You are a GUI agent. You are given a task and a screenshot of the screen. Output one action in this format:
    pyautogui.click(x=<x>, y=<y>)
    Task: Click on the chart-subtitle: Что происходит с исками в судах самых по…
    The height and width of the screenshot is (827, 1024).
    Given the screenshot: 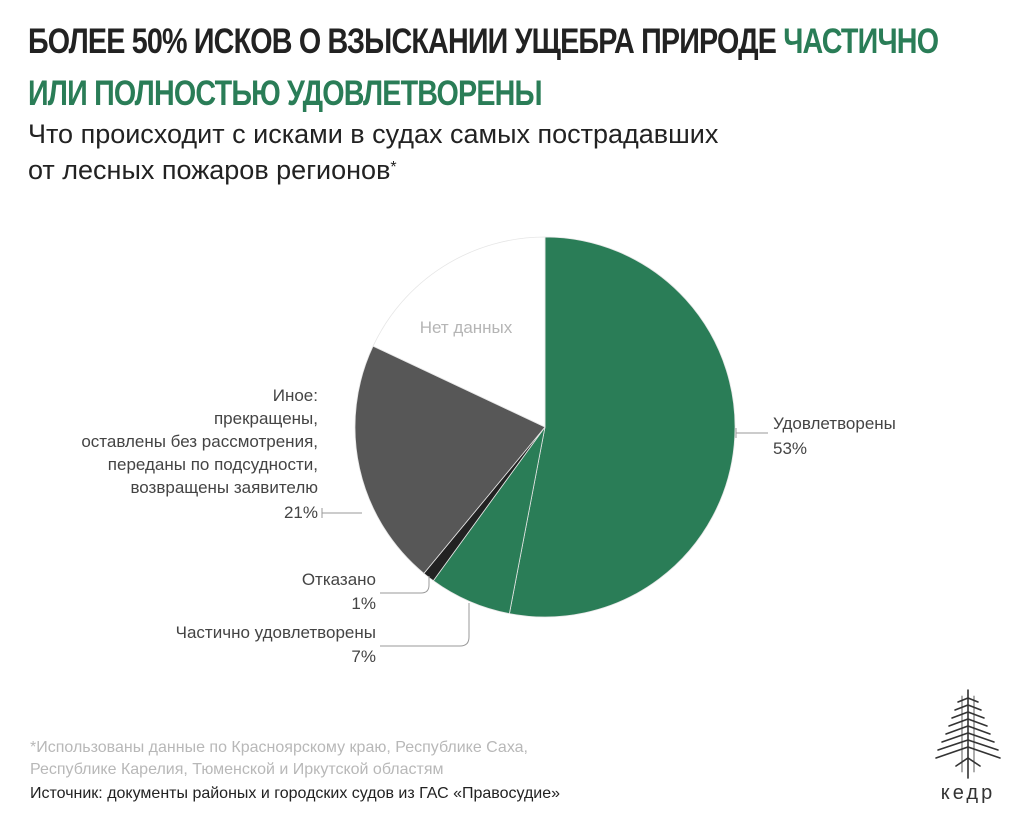 What is the action you would take?
    pyautogui.click(x=478, y=152)
    